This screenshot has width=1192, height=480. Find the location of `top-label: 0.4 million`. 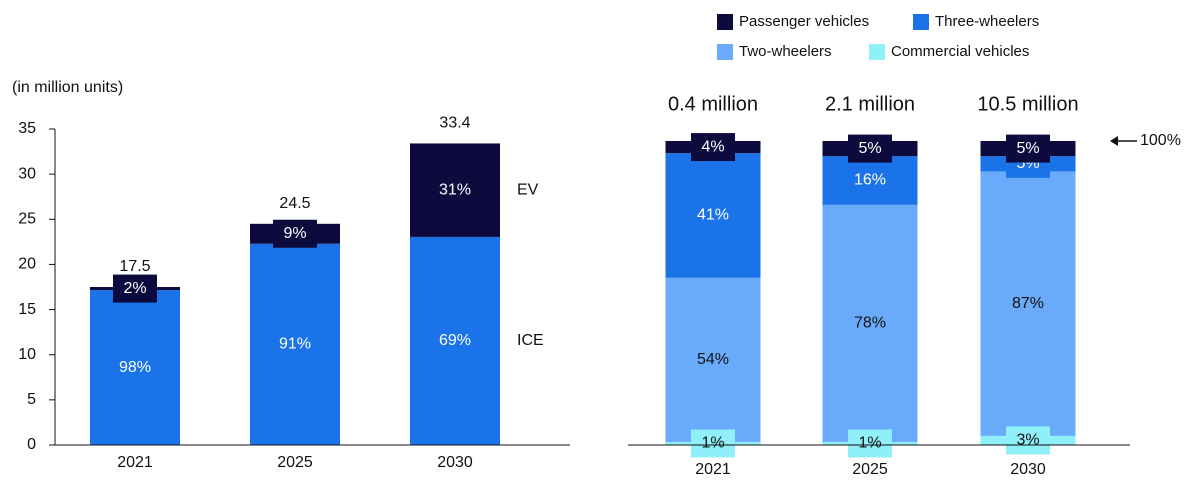

top-label: 0.4 million is located at coordinates (713, 104).